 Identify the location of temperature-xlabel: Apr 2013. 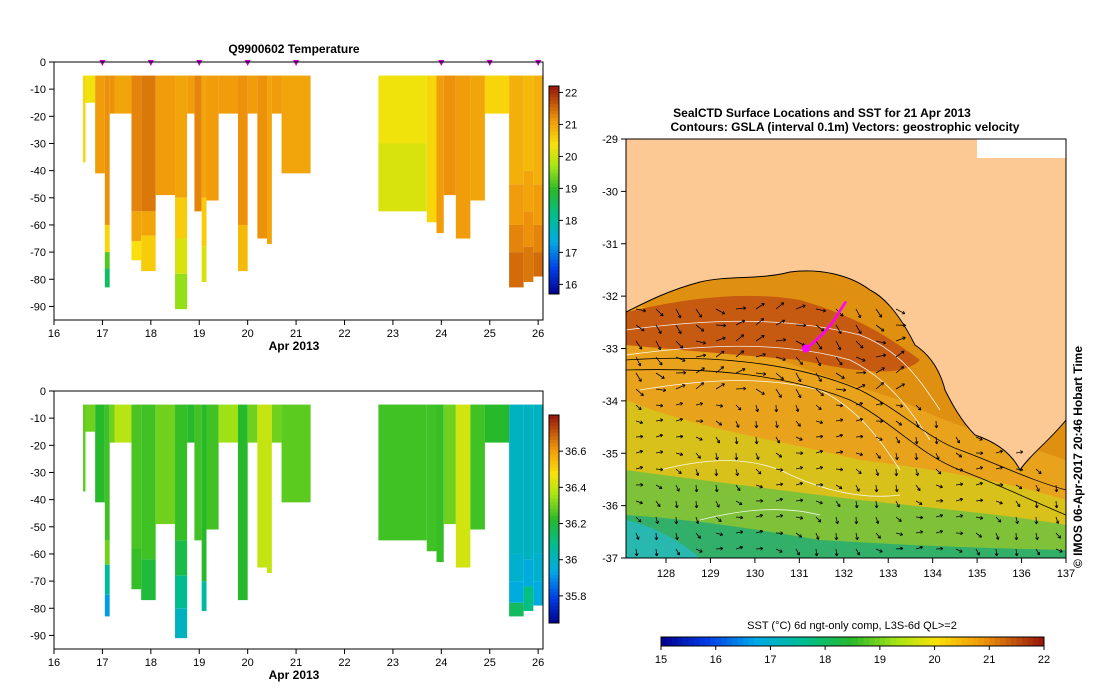
(294, 346).